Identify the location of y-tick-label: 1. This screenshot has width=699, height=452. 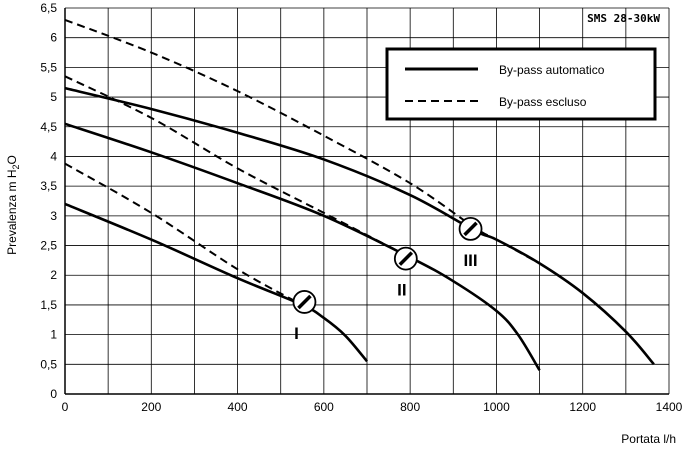
(53, 335).